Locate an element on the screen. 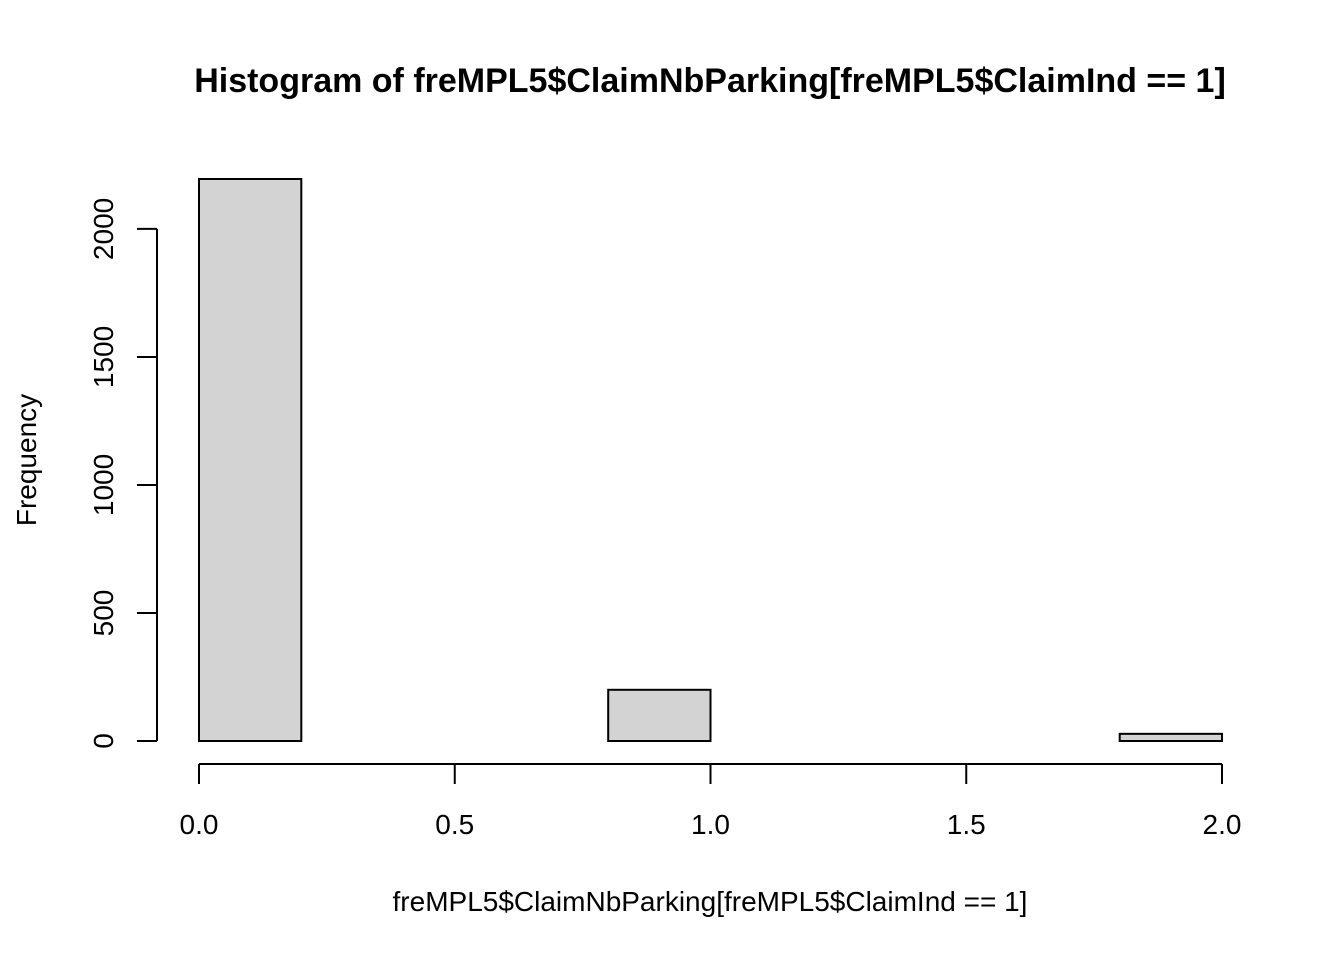 Image resolution: width=1344 pixels, height=960 pixels. y-tick-label: 2000 is located at coordinates (103, 229).